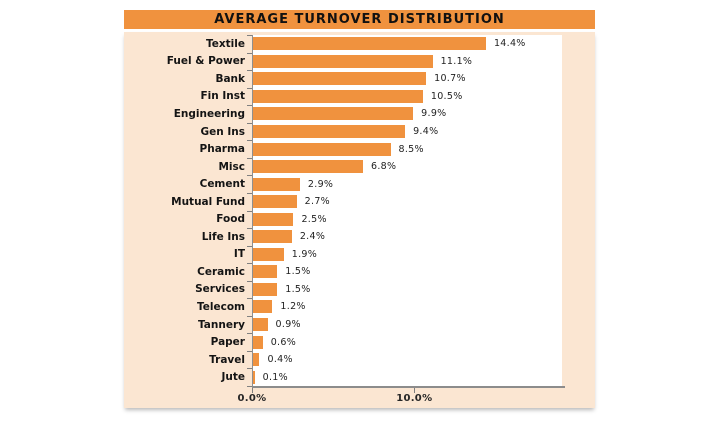 This screenshot has height=425, width=725. Describe the element at coordinates (223, 236) in the screenshot. I see `category-label-life-ins: Life Ins` at that location.